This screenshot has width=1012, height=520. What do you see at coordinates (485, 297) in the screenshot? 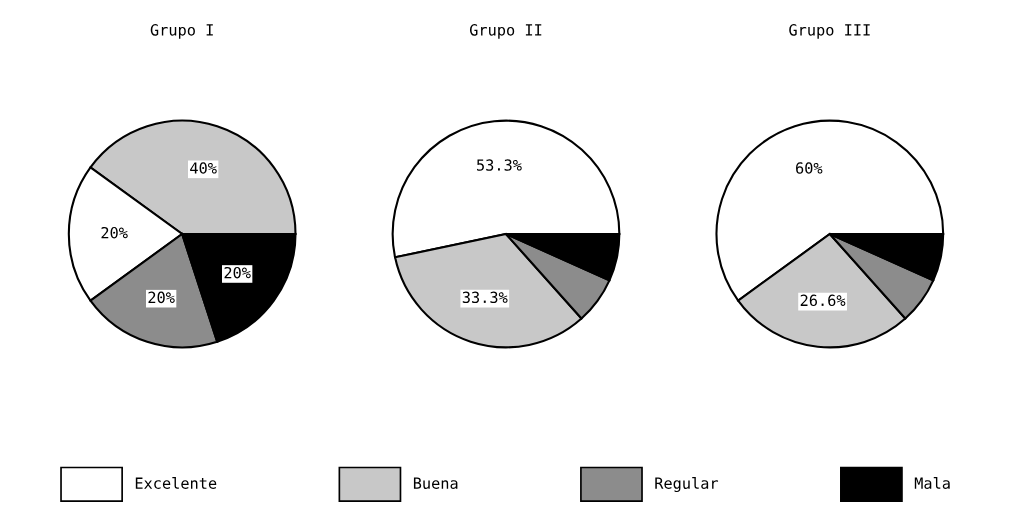
I see `data-label: 33.3%` at bounding box center [485, 297].